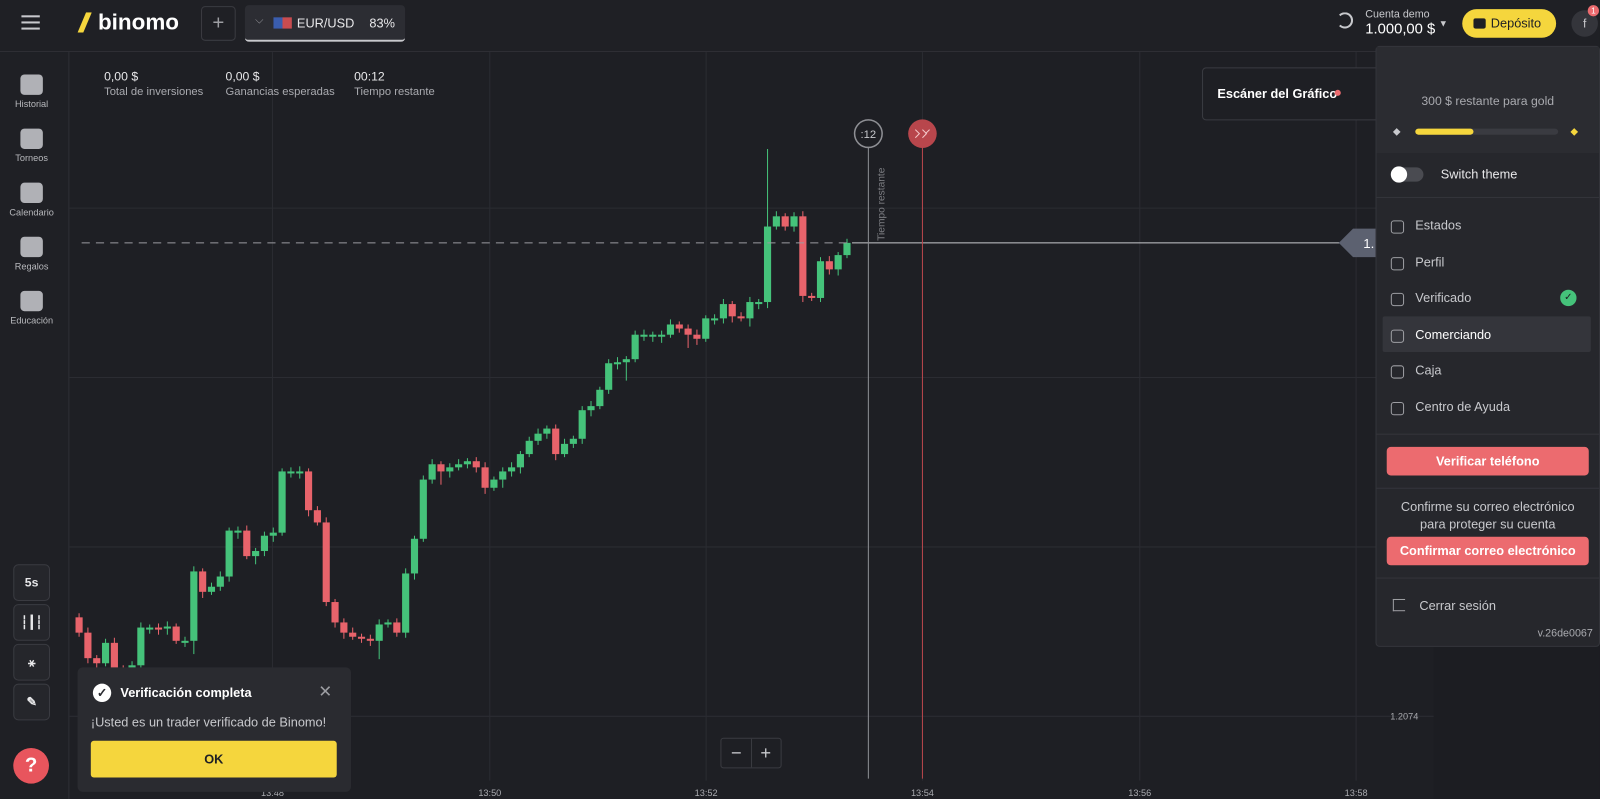 The image size is (1600, 799). What do you see at coordinates (30, 22) in the screenshot?
I see `menu-button` at bounding box center [30, 22].